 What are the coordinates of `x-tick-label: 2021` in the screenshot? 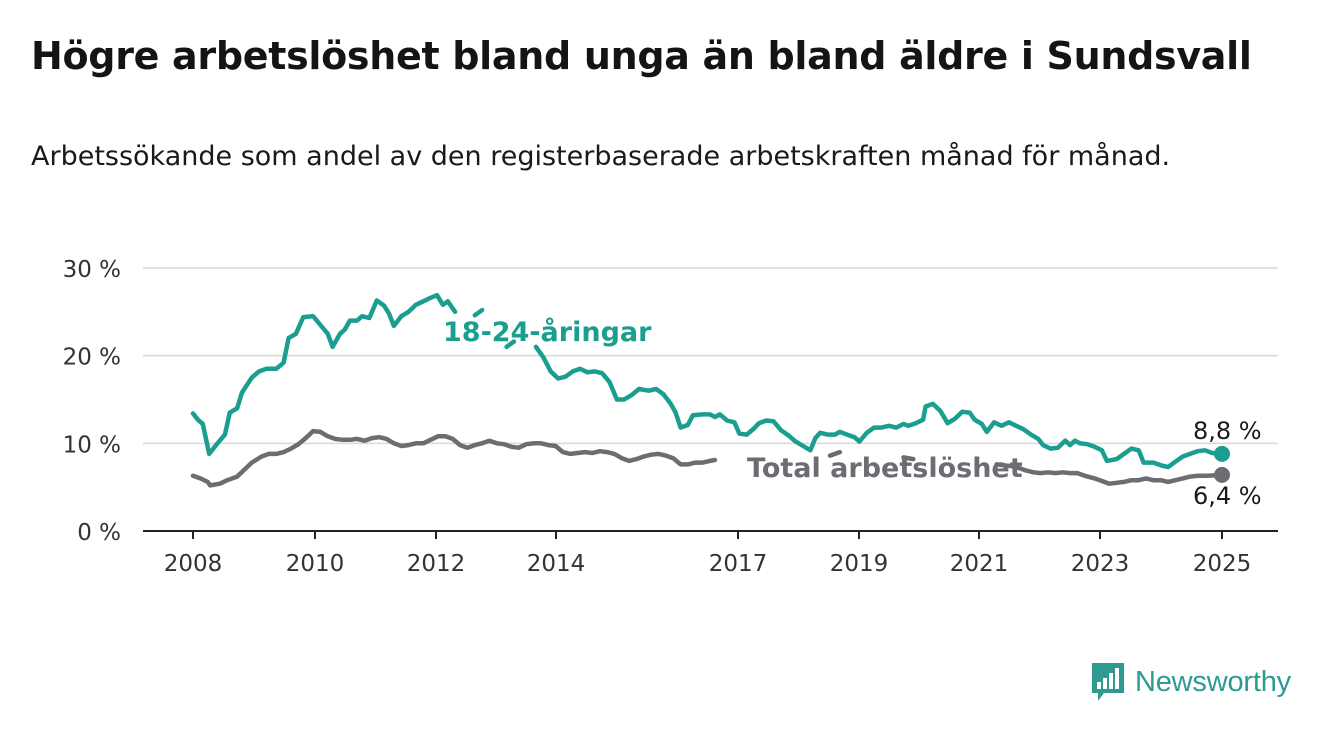 It's located at (979, 564).